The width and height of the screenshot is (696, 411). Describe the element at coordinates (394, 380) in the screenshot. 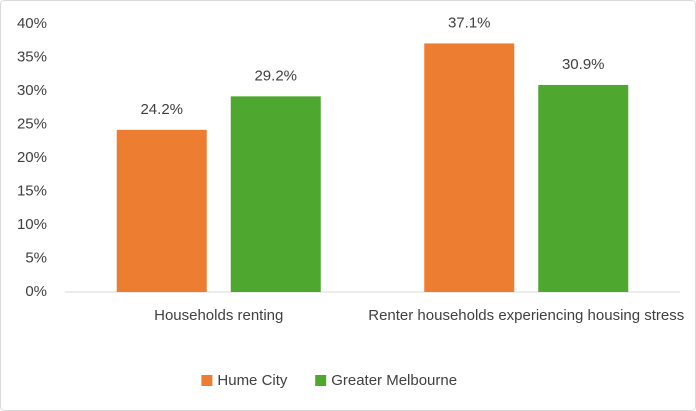

I see `legend-label: Greater Melbourne` at that location.